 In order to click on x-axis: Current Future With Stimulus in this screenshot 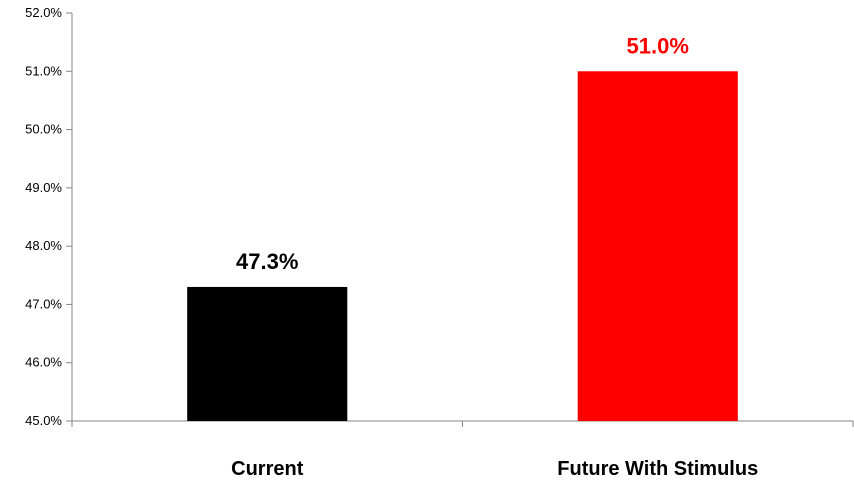, I will do `click(462, 450)`.